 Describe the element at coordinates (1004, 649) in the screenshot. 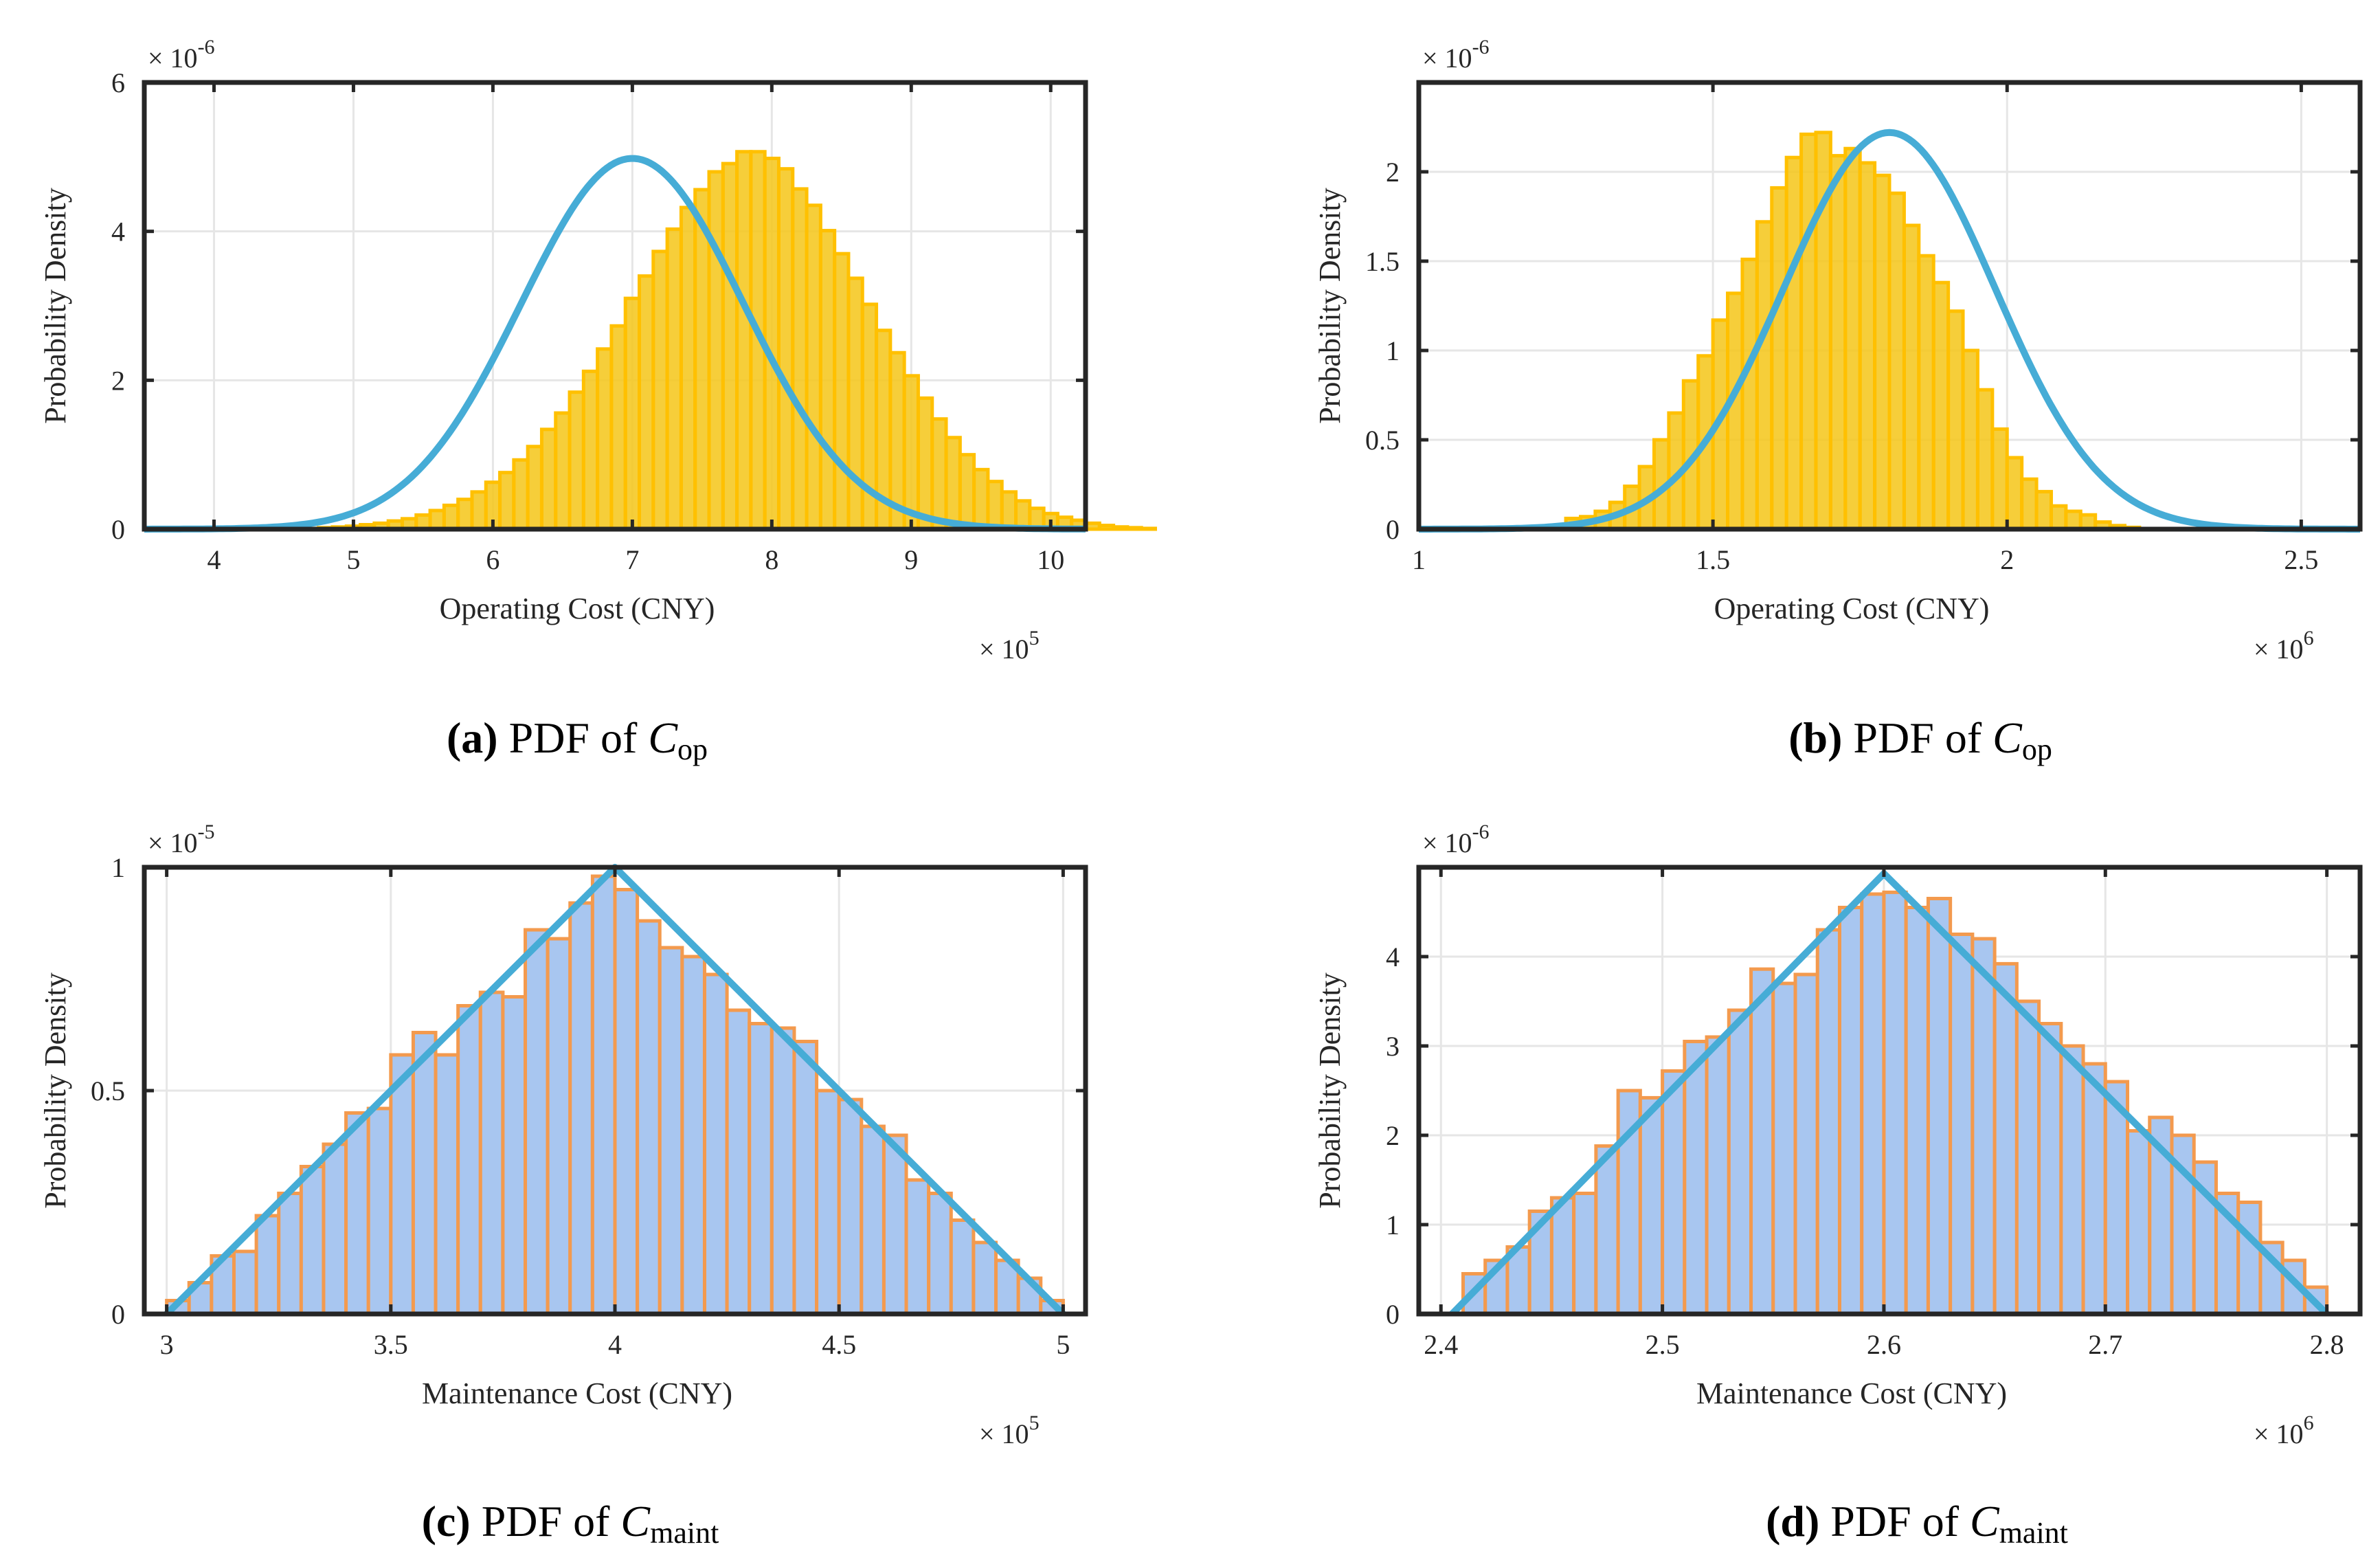

I see `x-multiplier-a: × 10` at that location.